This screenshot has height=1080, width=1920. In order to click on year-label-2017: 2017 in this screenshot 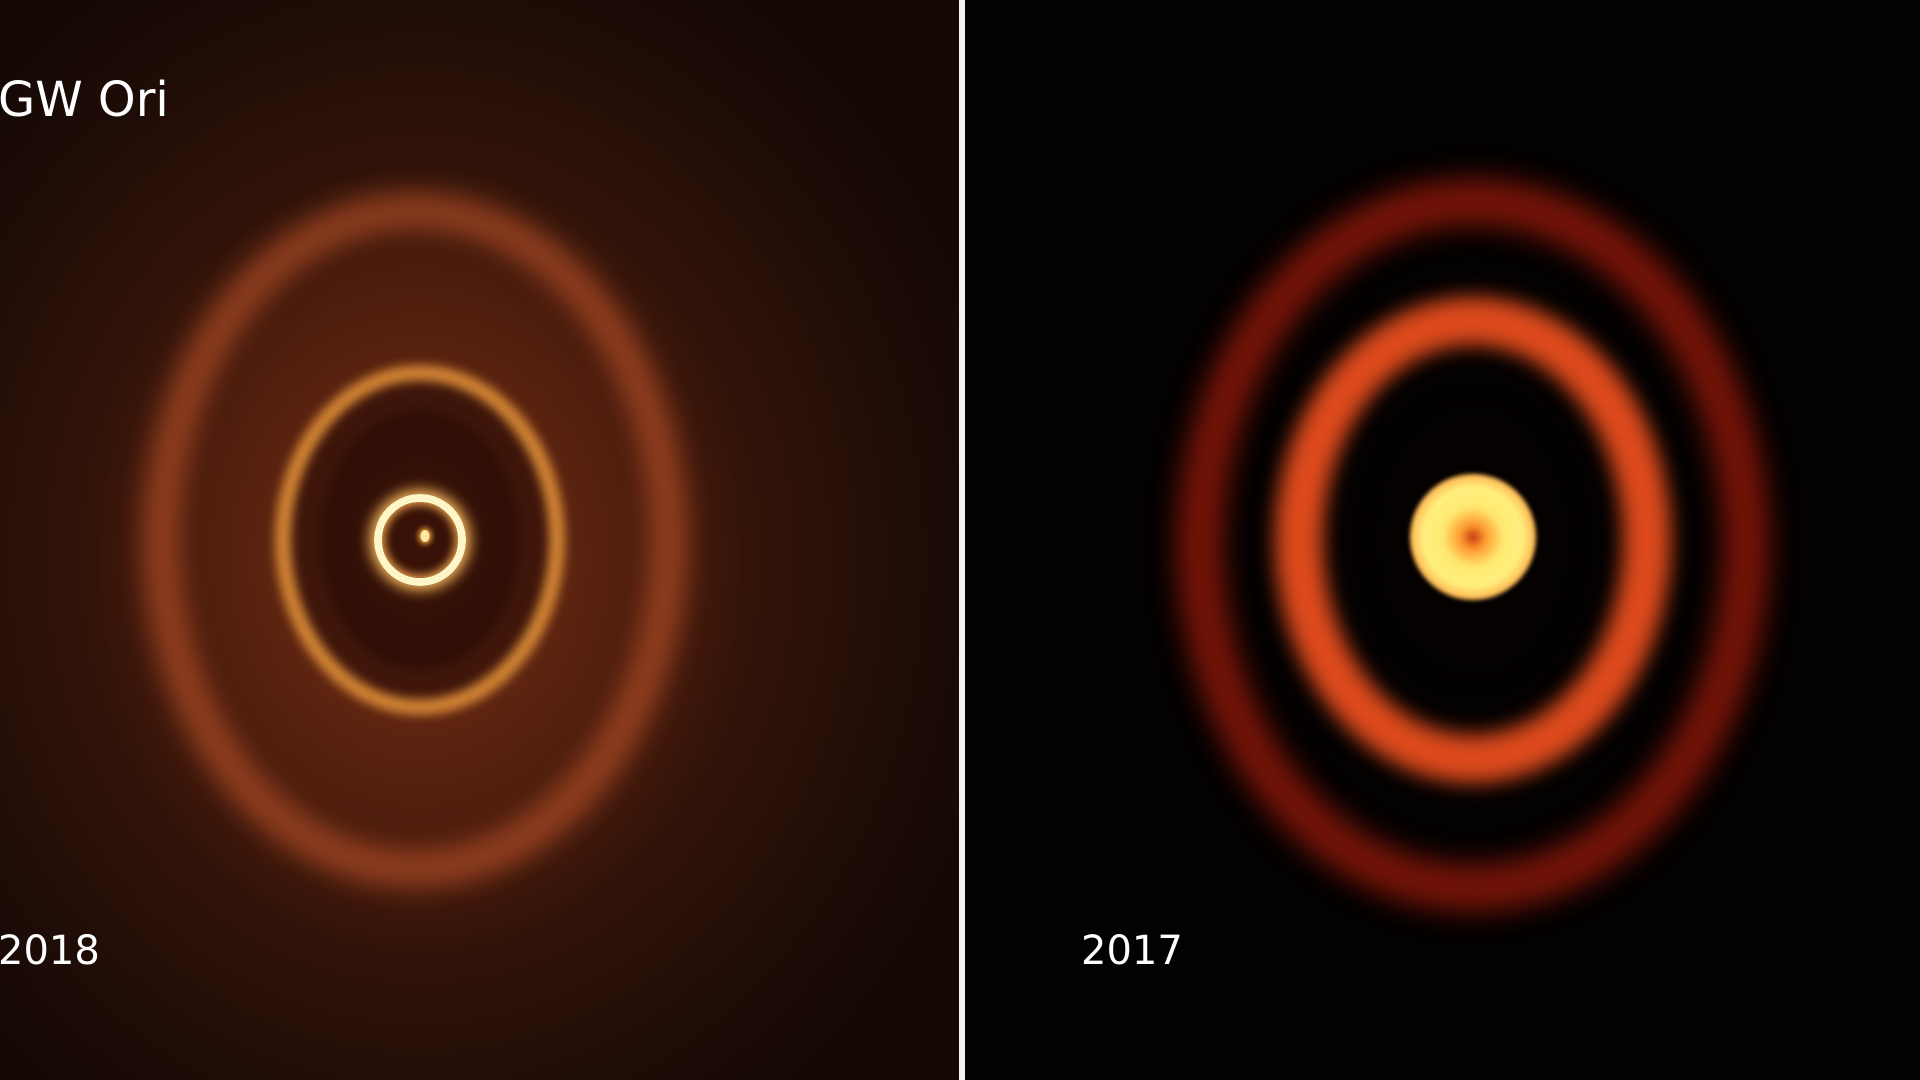, I will do `click(1132, 951)`.